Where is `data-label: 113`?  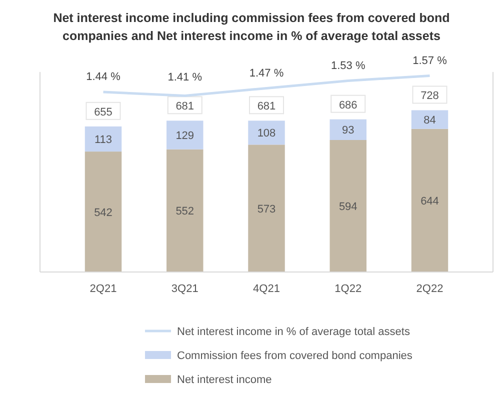
data-label: 113 is located at coordinates (103, 140).